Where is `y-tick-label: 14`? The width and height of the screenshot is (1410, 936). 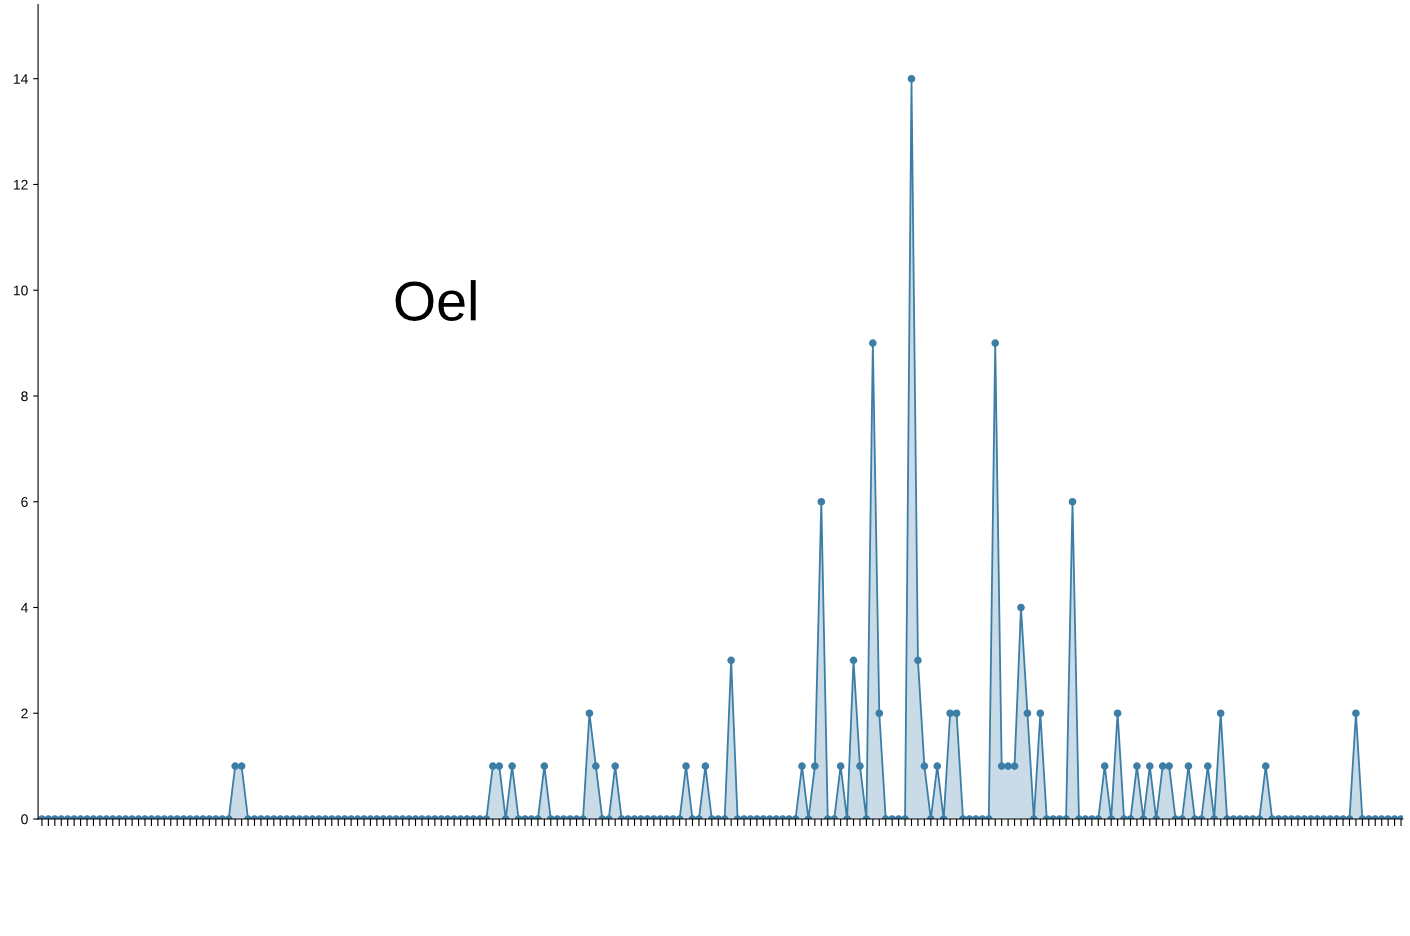 y-tick-label: 14 is located at coordinates (20, 79).